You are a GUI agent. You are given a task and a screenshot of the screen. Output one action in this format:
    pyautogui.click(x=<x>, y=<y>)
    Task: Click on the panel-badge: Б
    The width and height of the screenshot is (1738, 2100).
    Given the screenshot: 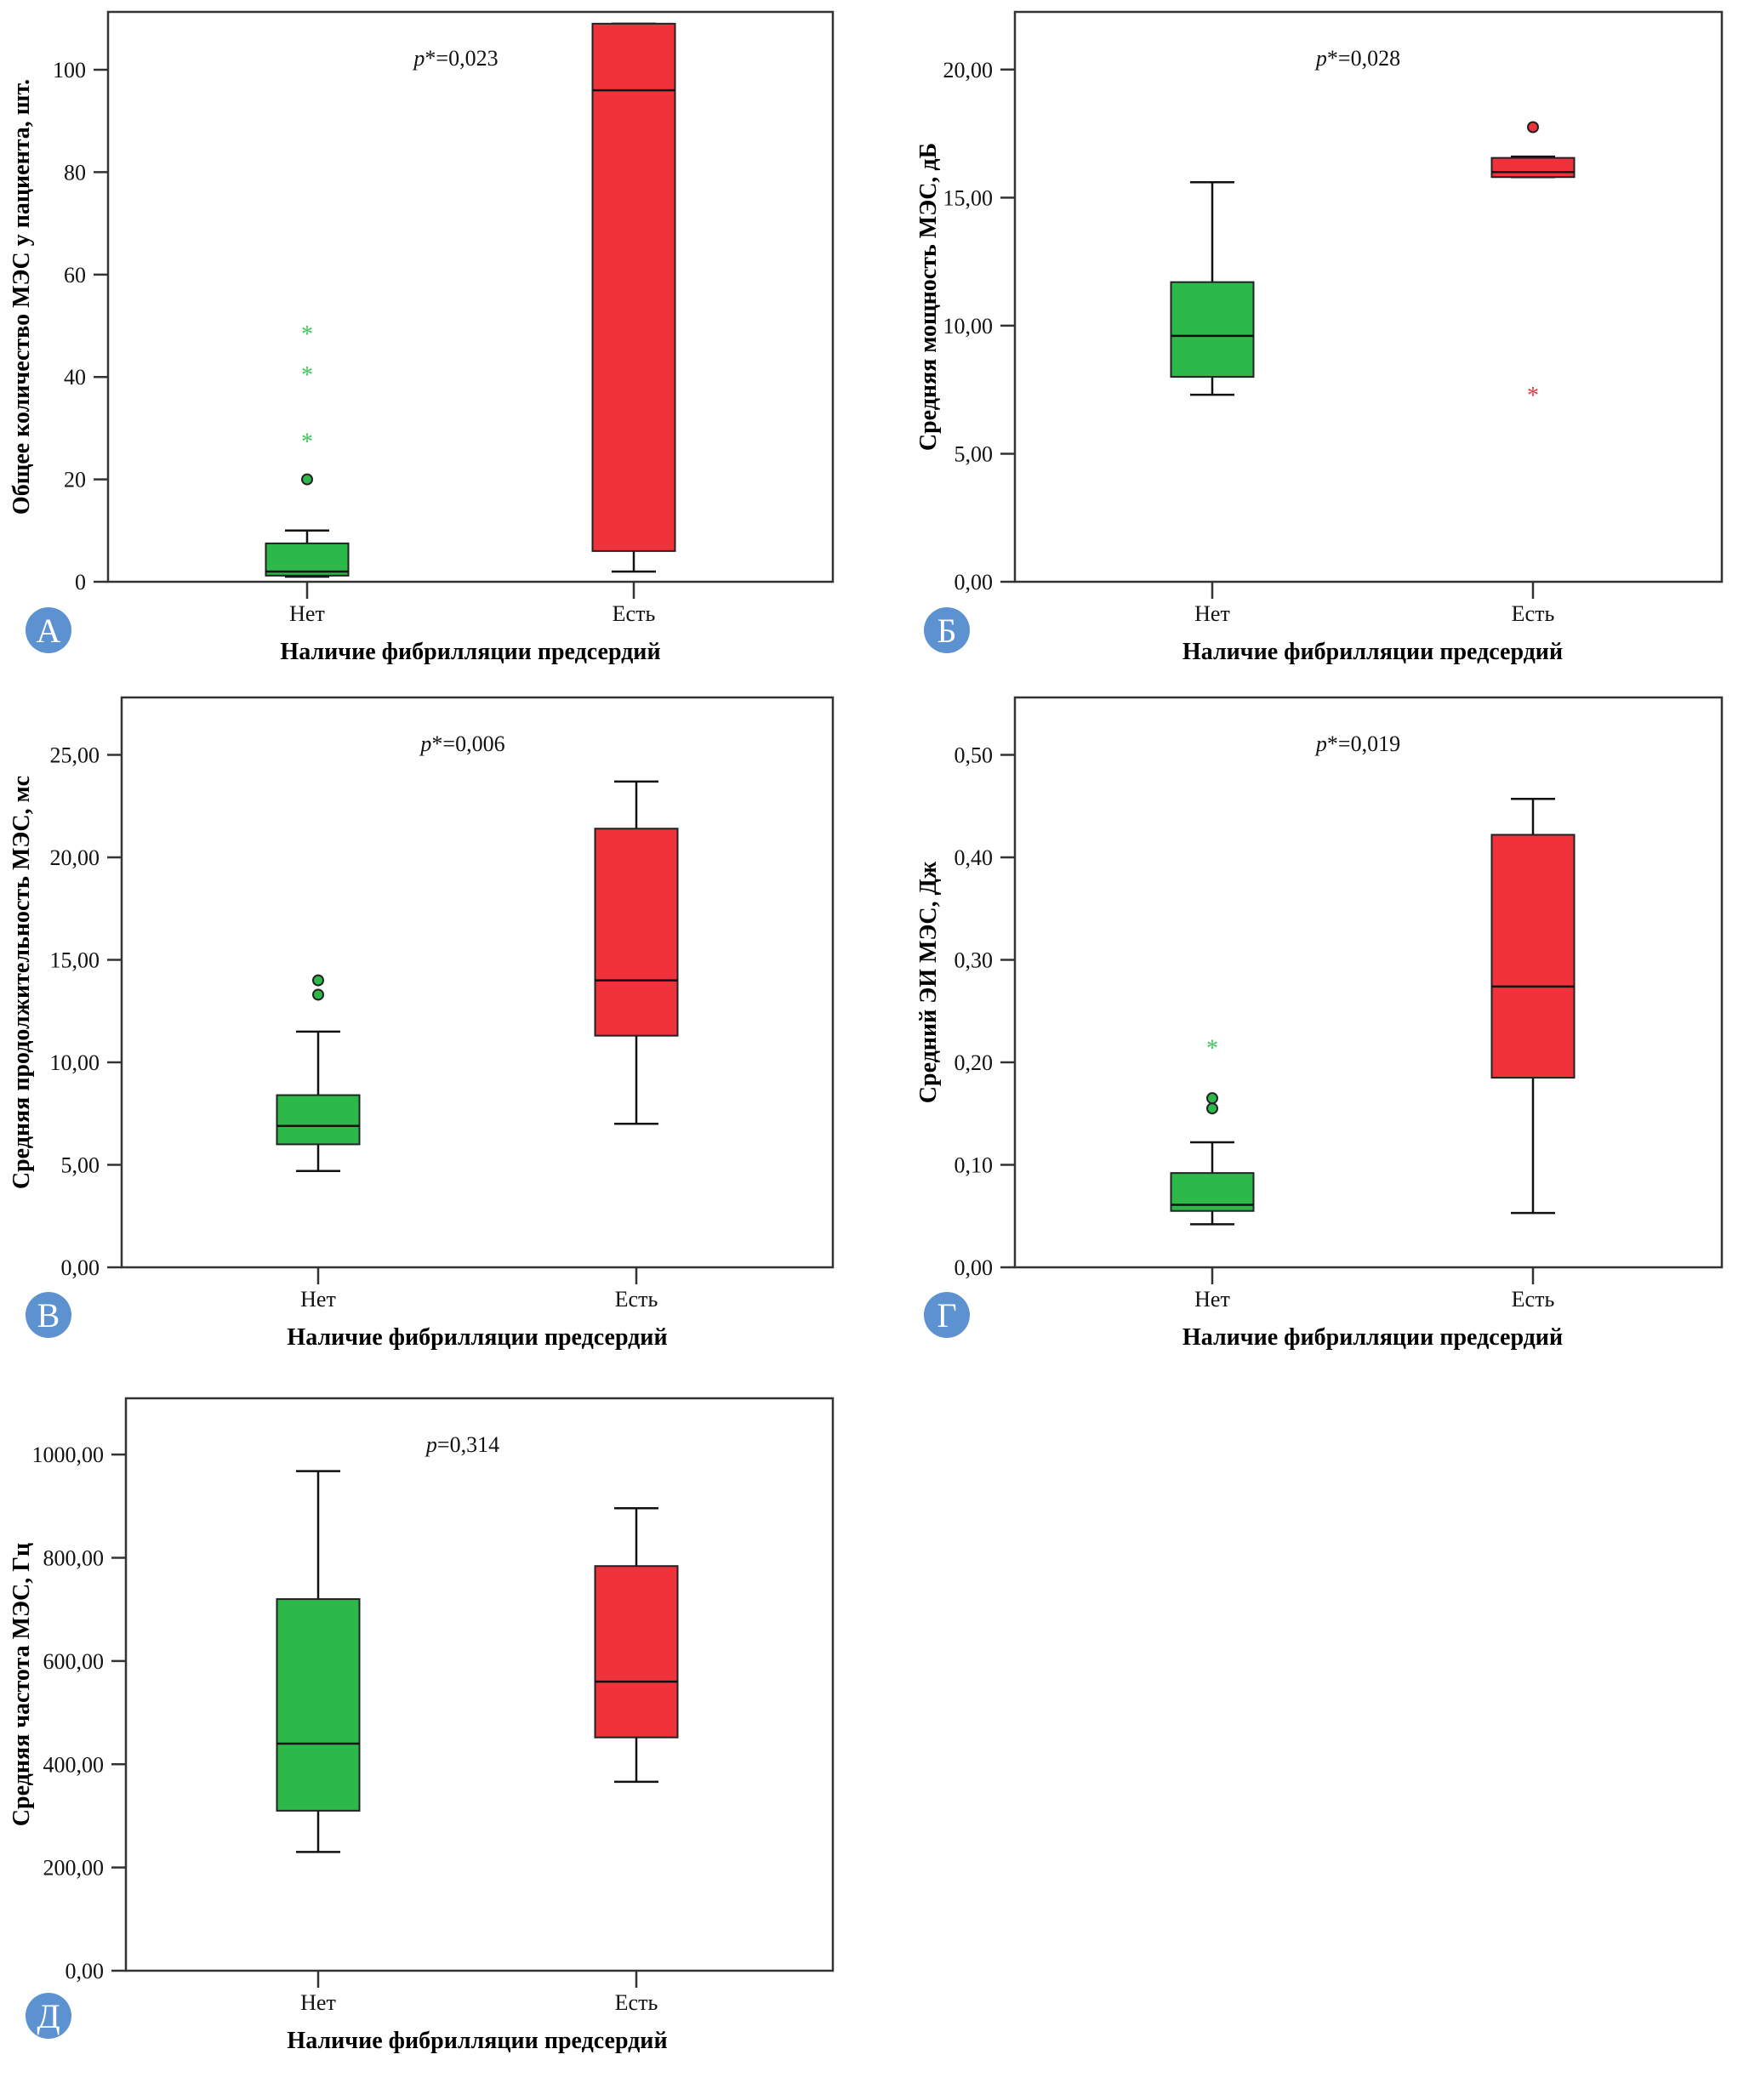 What is the action you would take?
    pyautogui.click(x=947, y=630)
    